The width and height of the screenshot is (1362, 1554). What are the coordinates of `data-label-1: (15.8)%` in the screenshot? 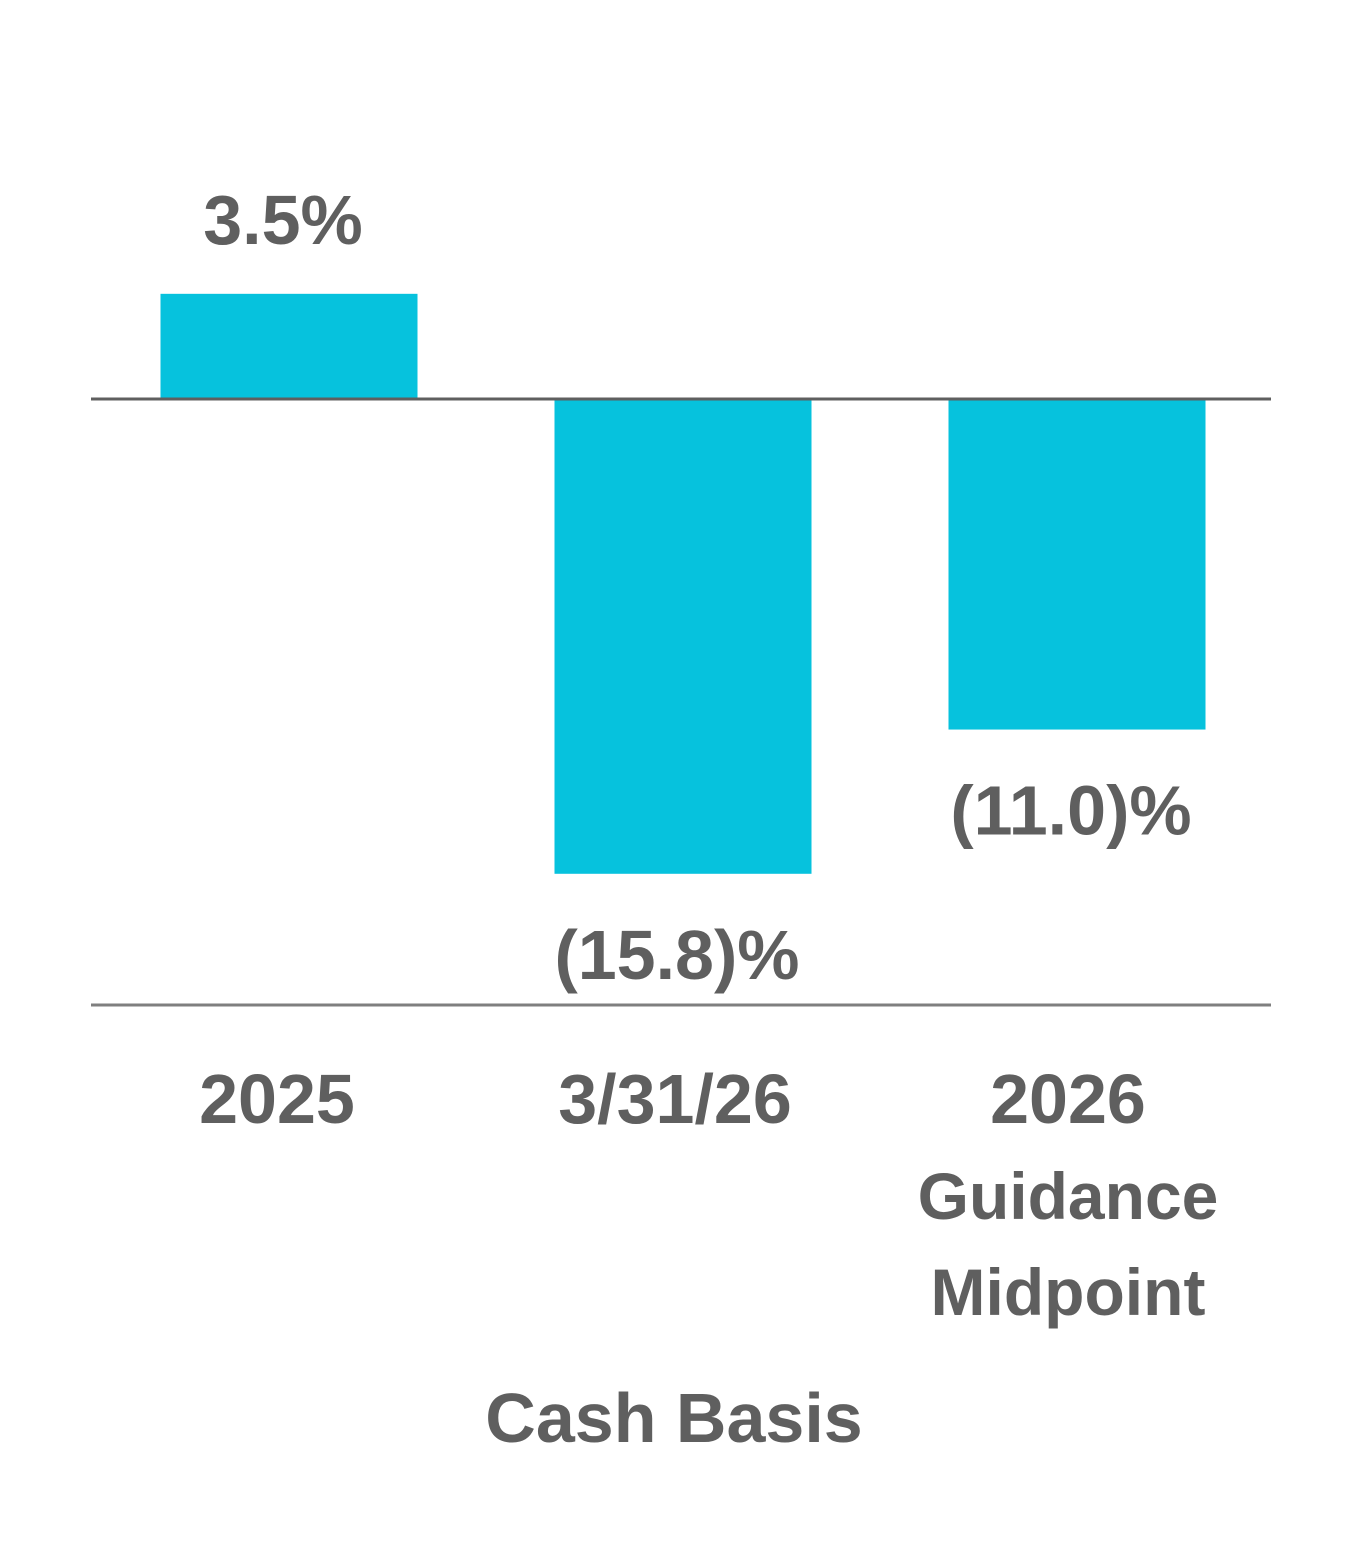 It's located at (676, 955).